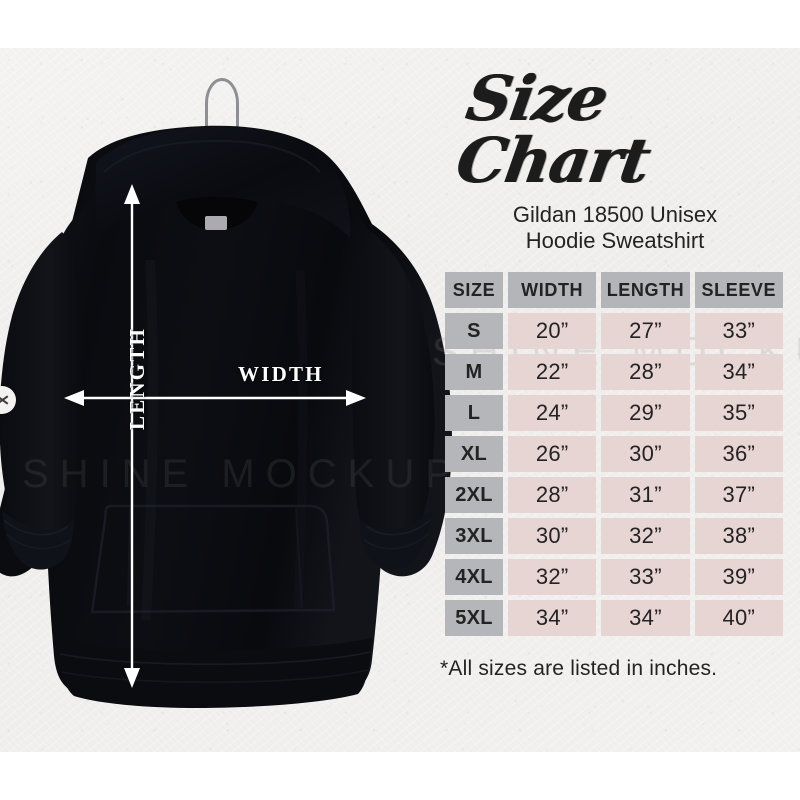 The height and width of the screenshot is (800, 800). I want to click on cell-width: 34”, so click(552, 618).